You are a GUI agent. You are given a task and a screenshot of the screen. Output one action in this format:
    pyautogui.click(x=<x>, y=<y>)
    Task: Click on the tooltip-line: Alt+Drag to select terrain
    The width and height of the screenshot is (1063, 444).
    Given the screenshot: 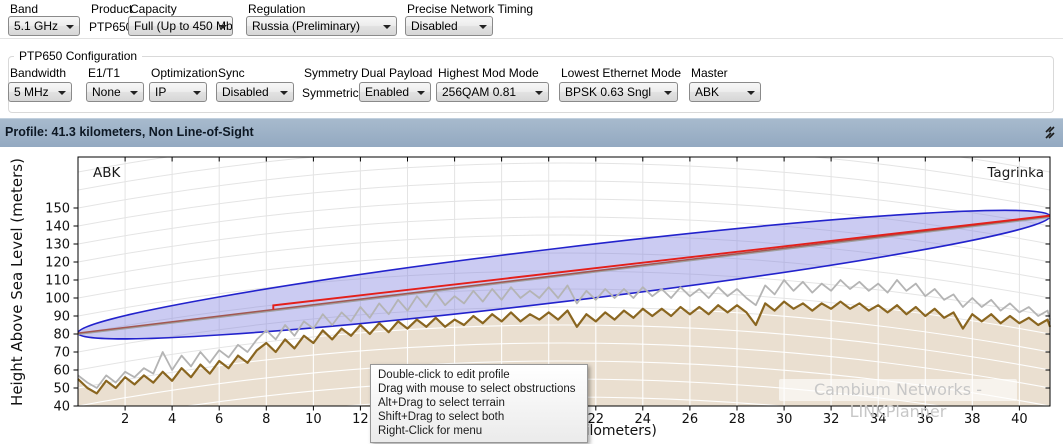 What is the action you would take?
    pyautogui.click(x=441, y=403)
    